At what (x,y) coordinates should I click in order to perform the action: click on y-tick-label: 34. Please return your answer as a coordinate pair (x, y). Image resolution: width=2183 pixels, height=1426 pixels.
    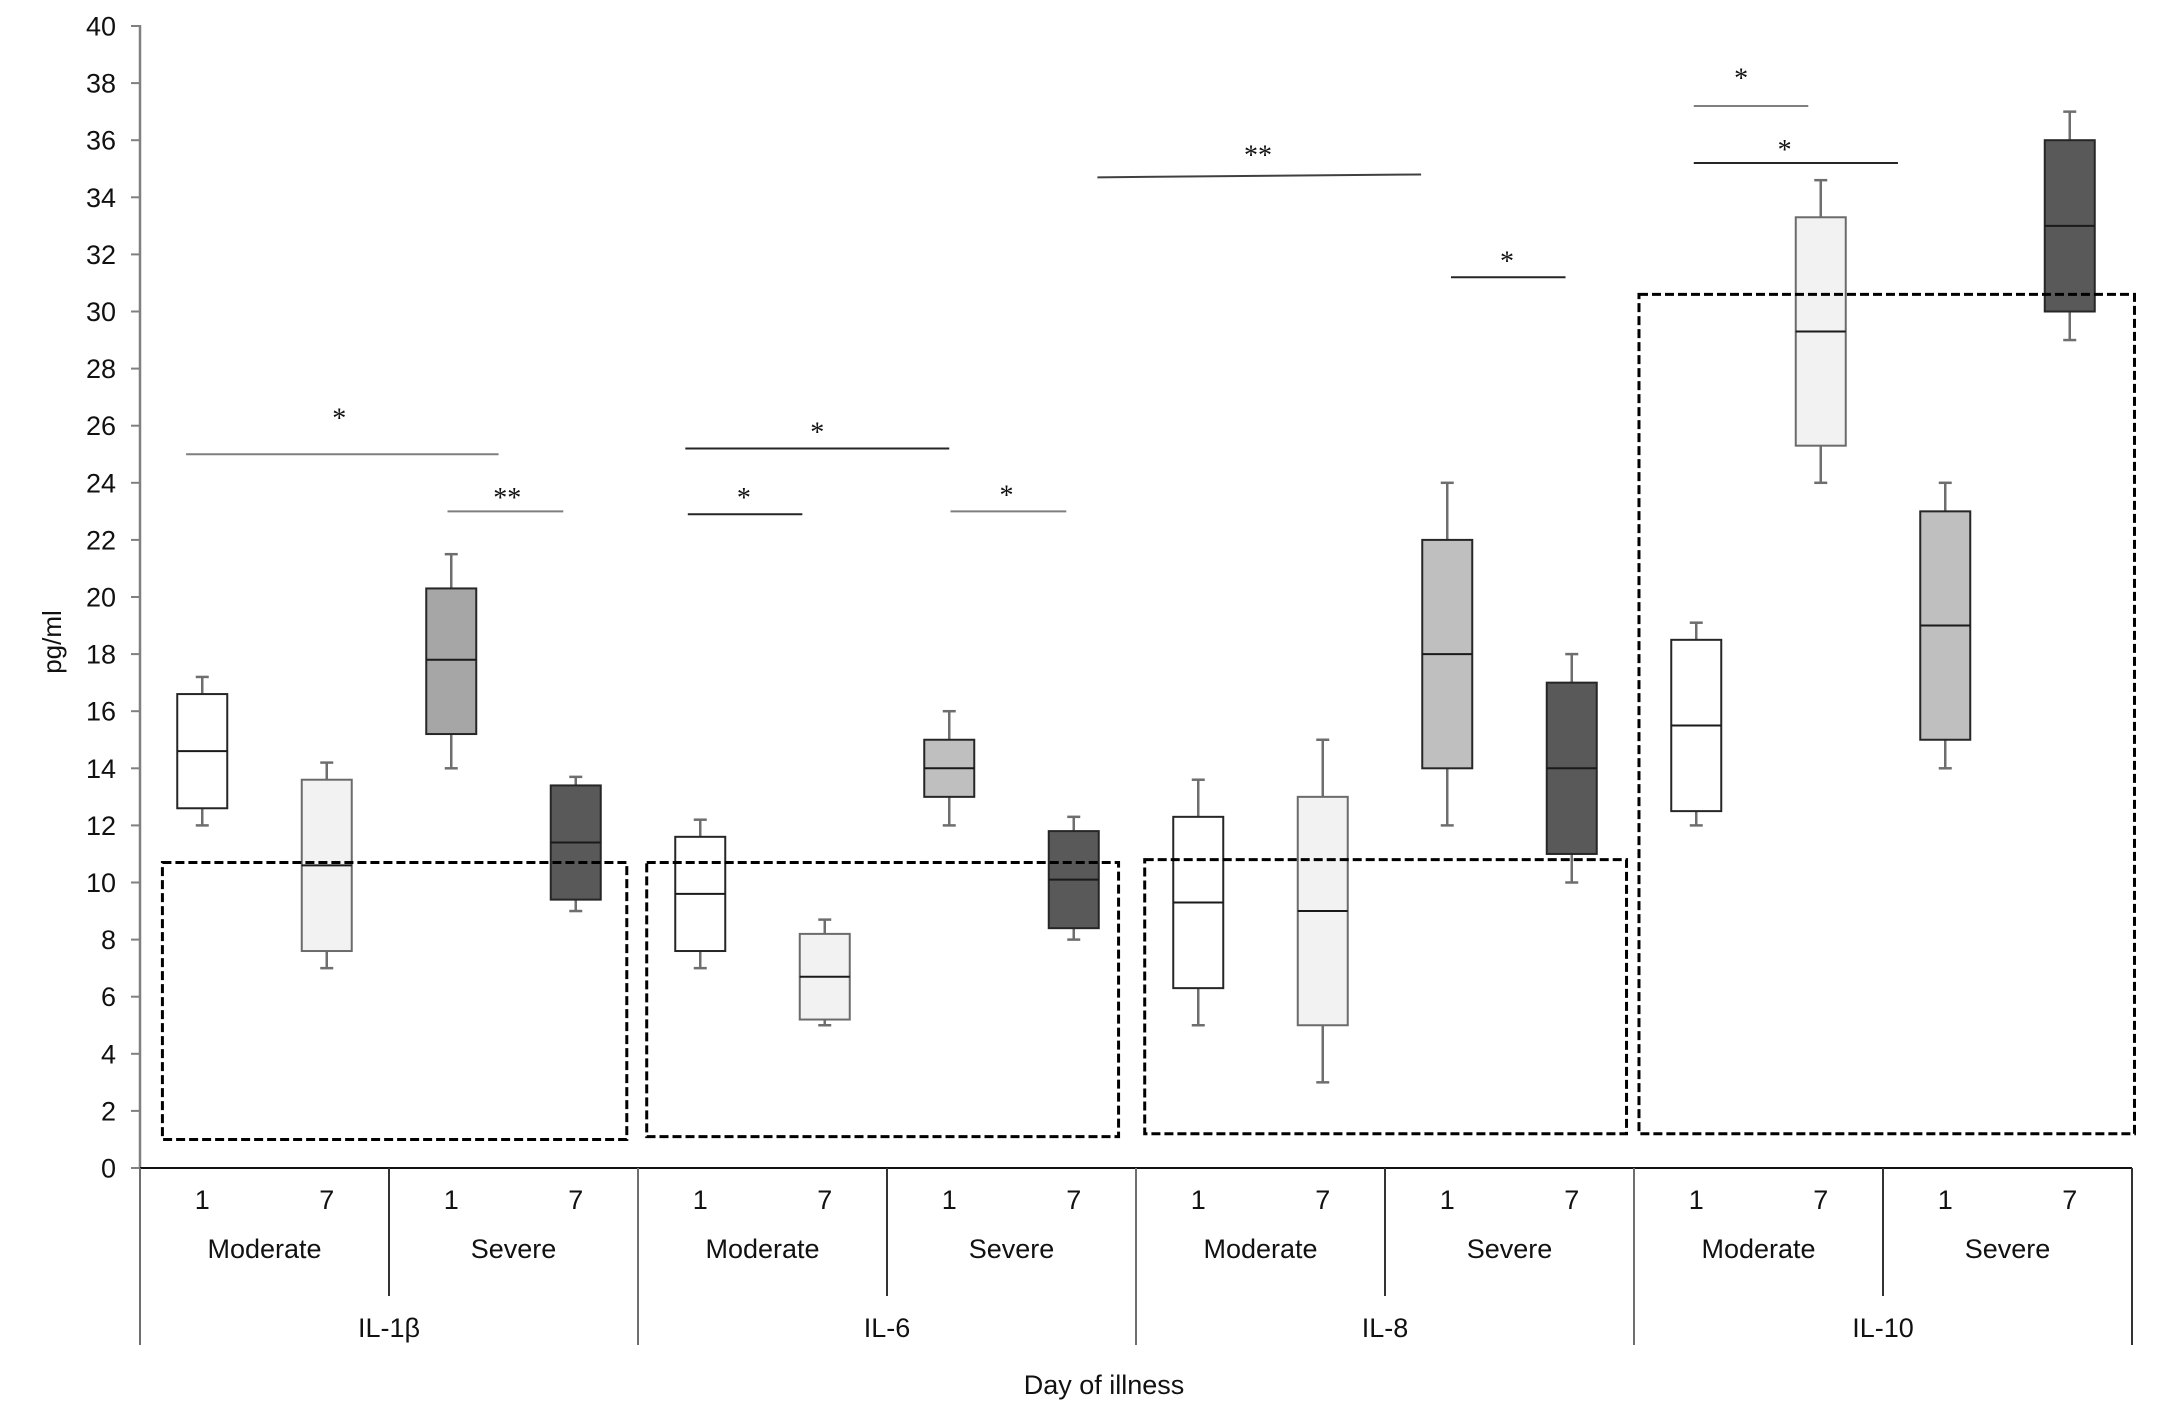
    Looking at the image, I should click on (101, 198).